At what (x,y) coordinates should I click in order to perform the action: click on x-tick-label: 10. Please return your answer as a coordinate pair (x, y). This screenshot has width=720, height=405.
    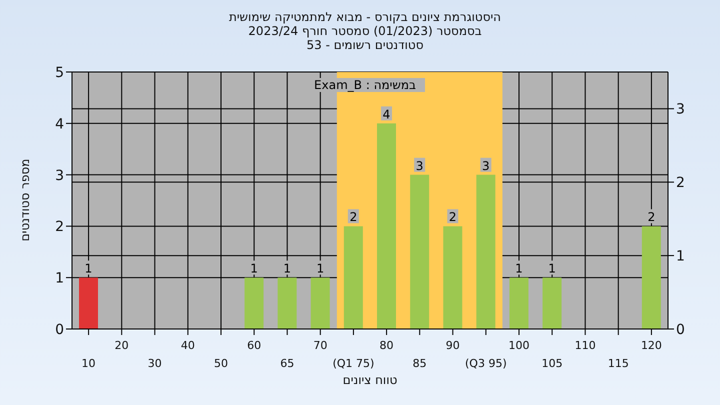
    Looking at the image, I should click on (89, 363).